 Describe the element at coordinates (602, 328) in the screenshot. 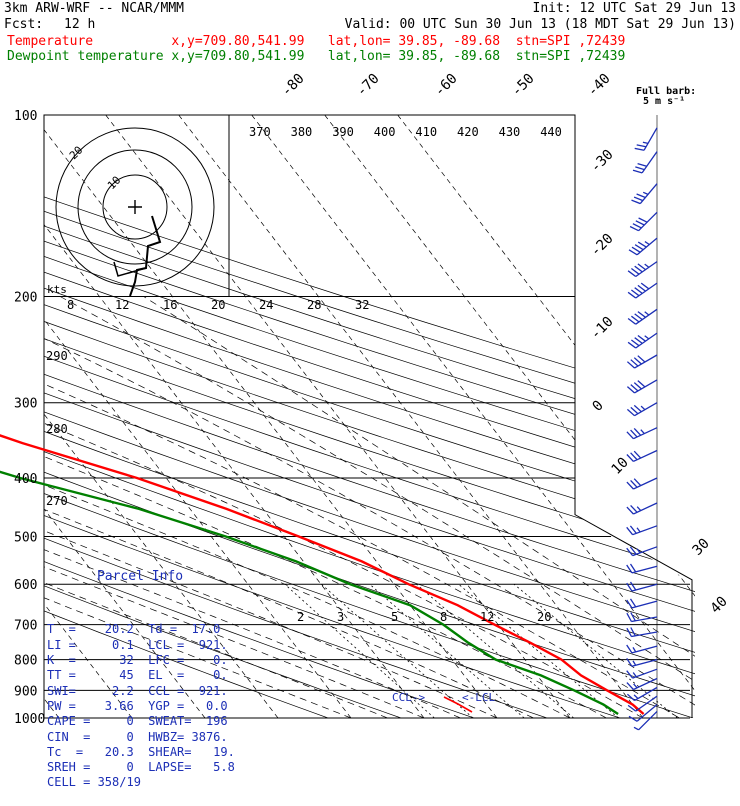

I see `isotherm-label: -10` at that location.